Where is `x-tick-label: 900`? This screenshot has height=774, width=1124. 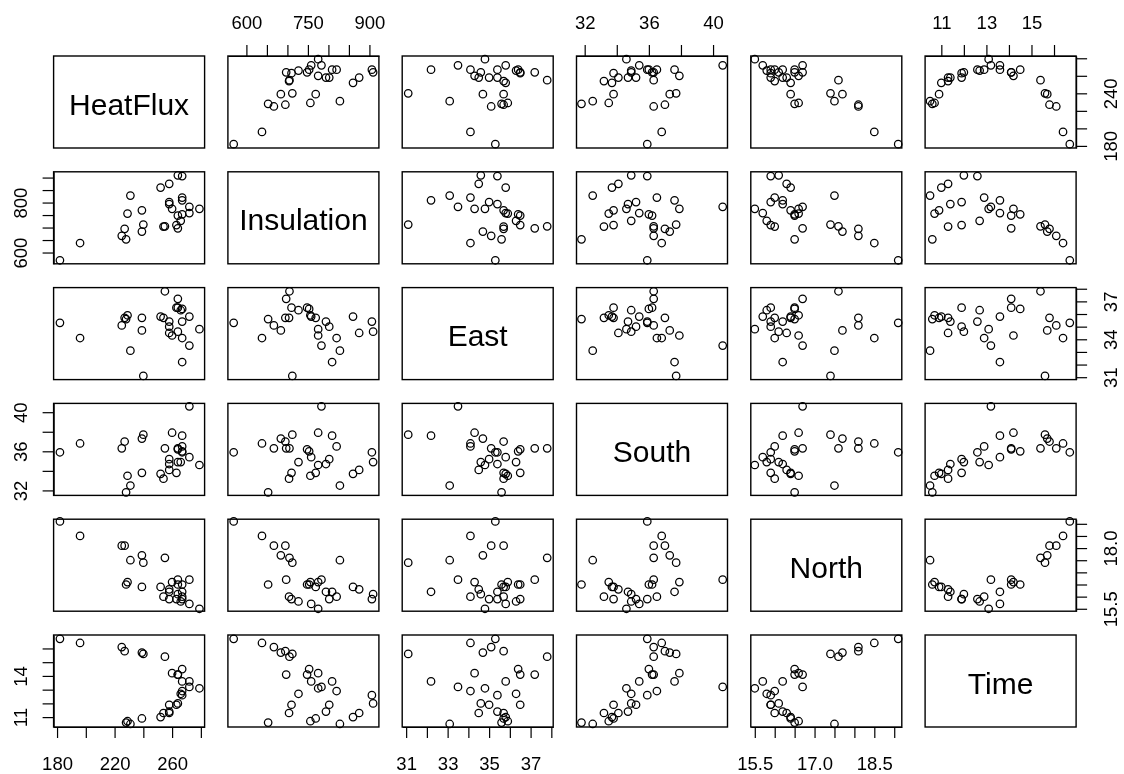 x-tick-label: 900 is located at coordinates (370, 22).